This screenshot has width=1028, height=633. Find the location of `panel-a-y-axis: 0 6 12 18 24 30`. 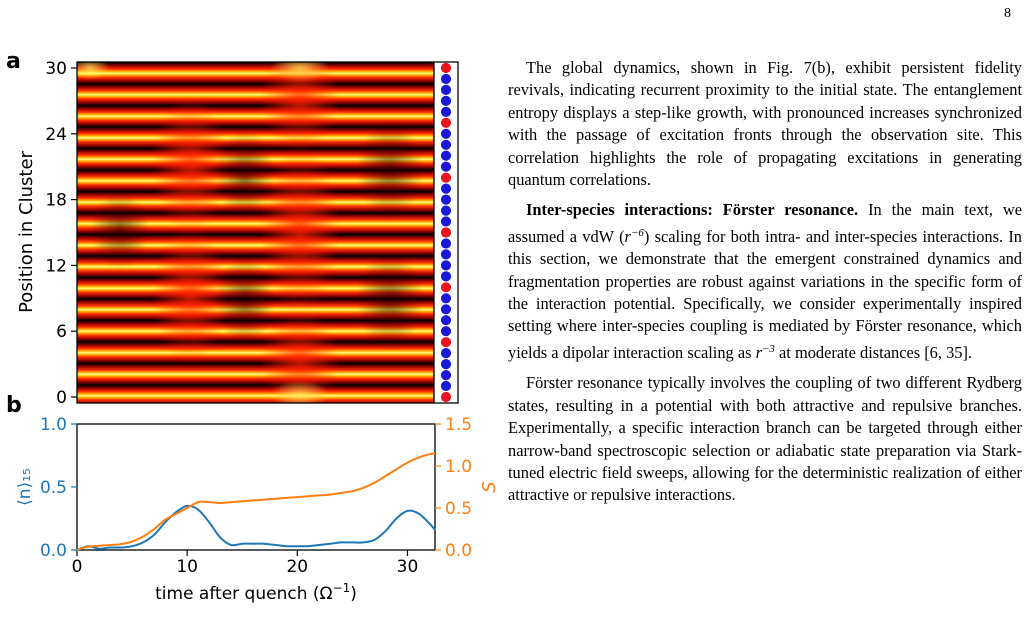

panel-a-y-axis: 0 6 12 18 24 30 is located at coordinates (61, 233).